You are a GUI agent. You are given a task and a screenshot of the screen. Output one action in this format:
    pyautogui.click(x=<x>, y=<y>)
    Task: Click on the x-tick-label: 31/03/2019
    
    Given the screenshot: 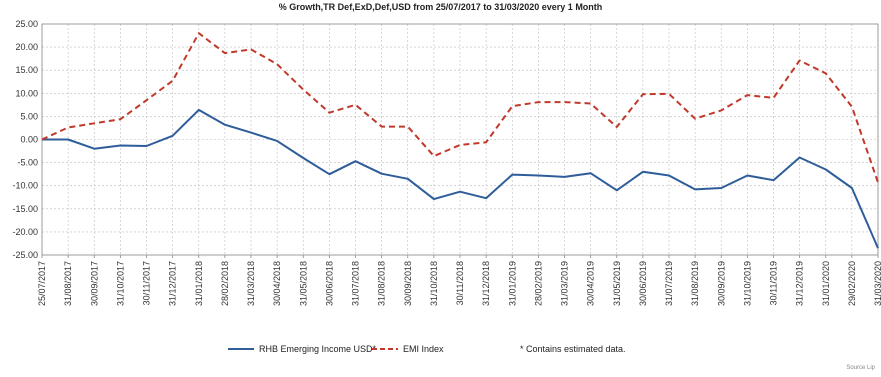 What is the action you would take?
    pyautogui.click(x=565, y=283)
    